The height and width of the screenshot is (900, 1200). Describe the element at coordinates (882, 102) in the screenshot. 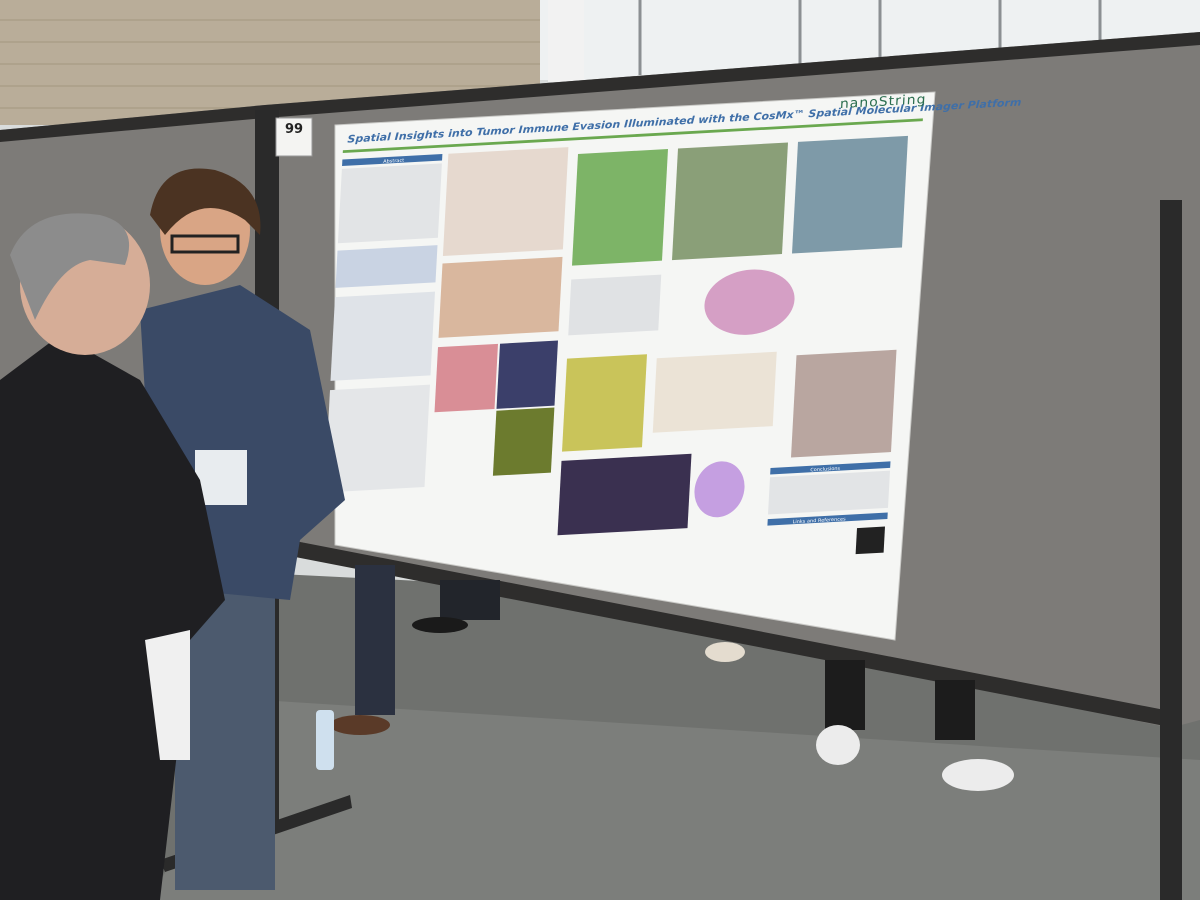

I see `poster-logo: nanoString` at that location.